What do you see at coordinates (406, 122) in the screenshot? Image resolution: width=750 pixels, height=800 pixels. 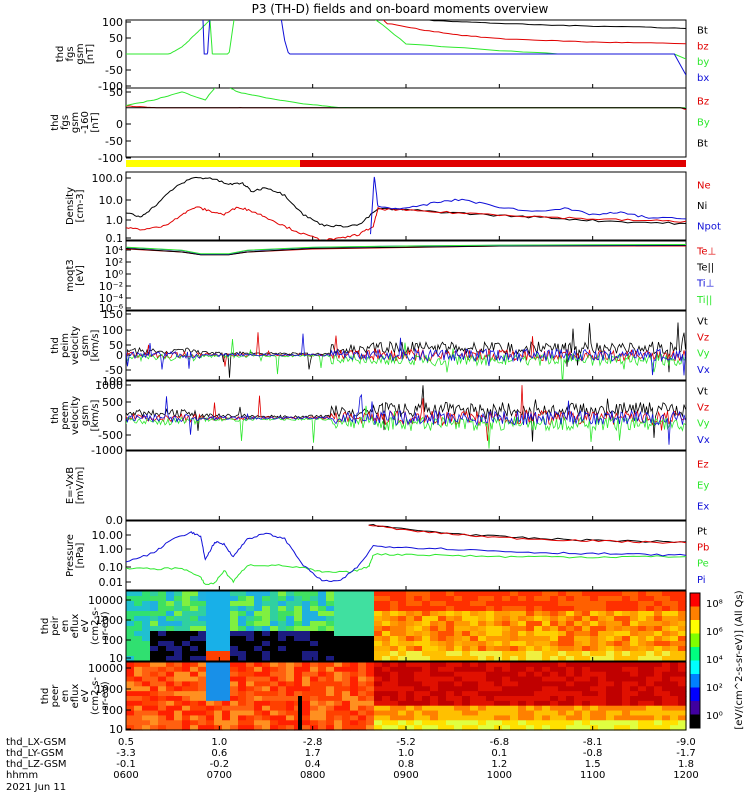 I see `fgs2-frame` at bounding box center [406, 122].